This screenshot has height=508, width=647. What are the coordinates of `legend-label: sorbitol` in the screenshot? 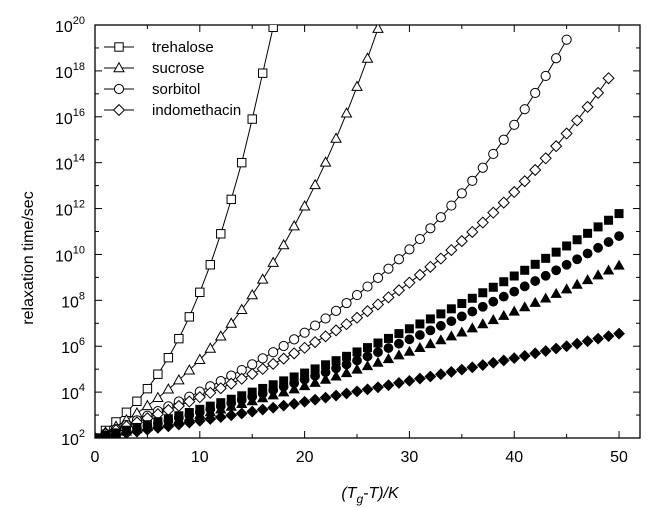 It's located at (176, 89).